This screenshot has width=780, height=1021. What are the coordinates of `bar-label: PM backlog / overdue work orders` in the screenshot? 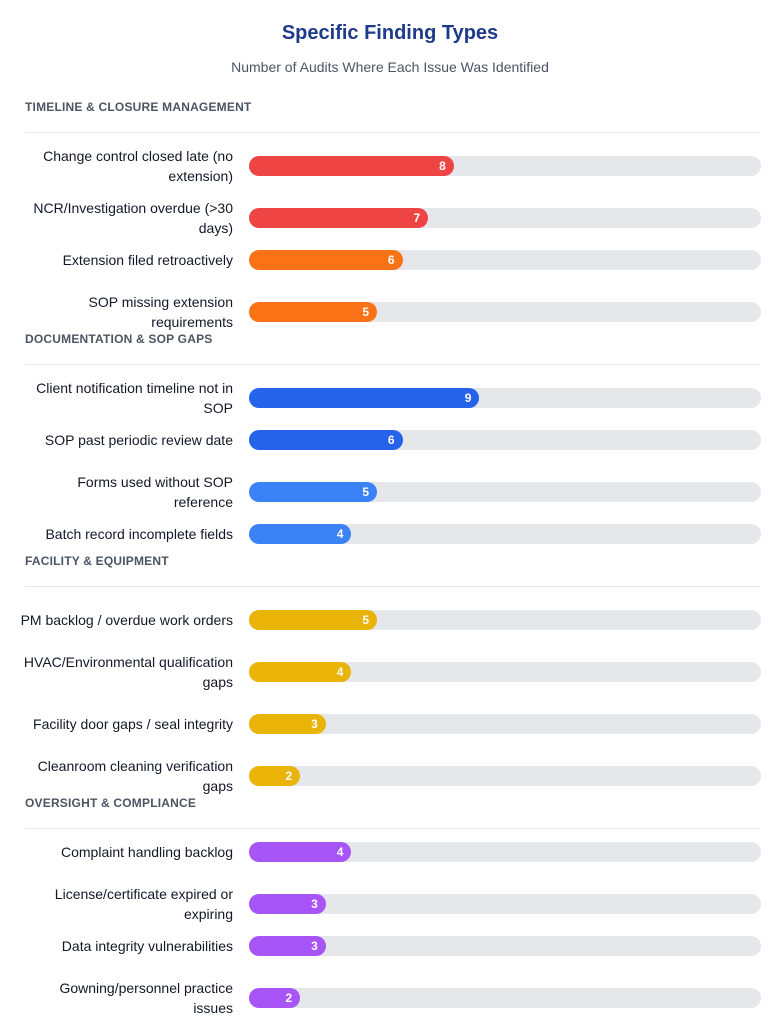 It's located at (126, 620).